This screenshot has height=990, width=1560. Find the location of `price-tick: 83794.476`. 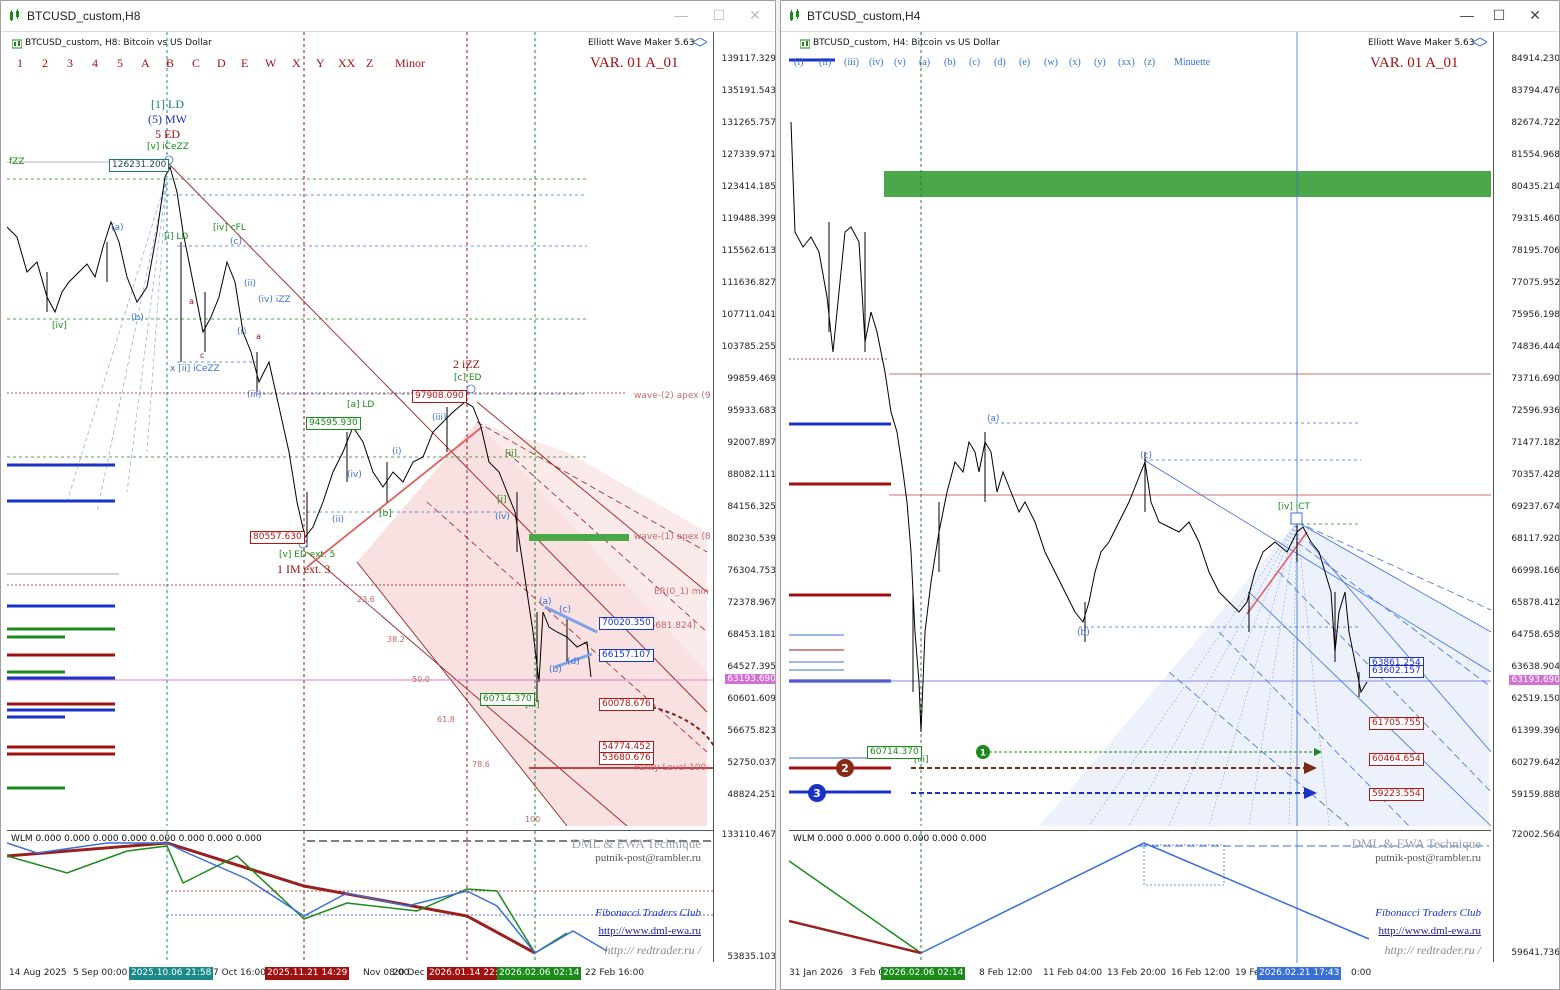

price-tick: 83794.476 is located at coordinates (1535, 91).